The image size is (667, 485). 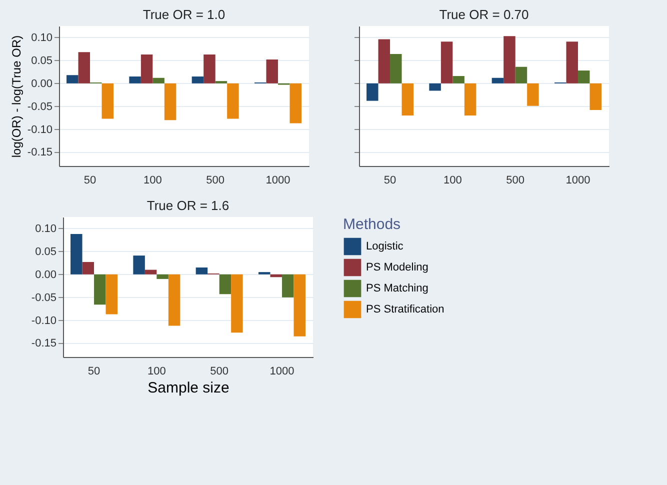 What do you see at coordinates (188, 205) in the screenshot?
I see `chart-title: True OR = 1.6` at bounding box center [188, 205].